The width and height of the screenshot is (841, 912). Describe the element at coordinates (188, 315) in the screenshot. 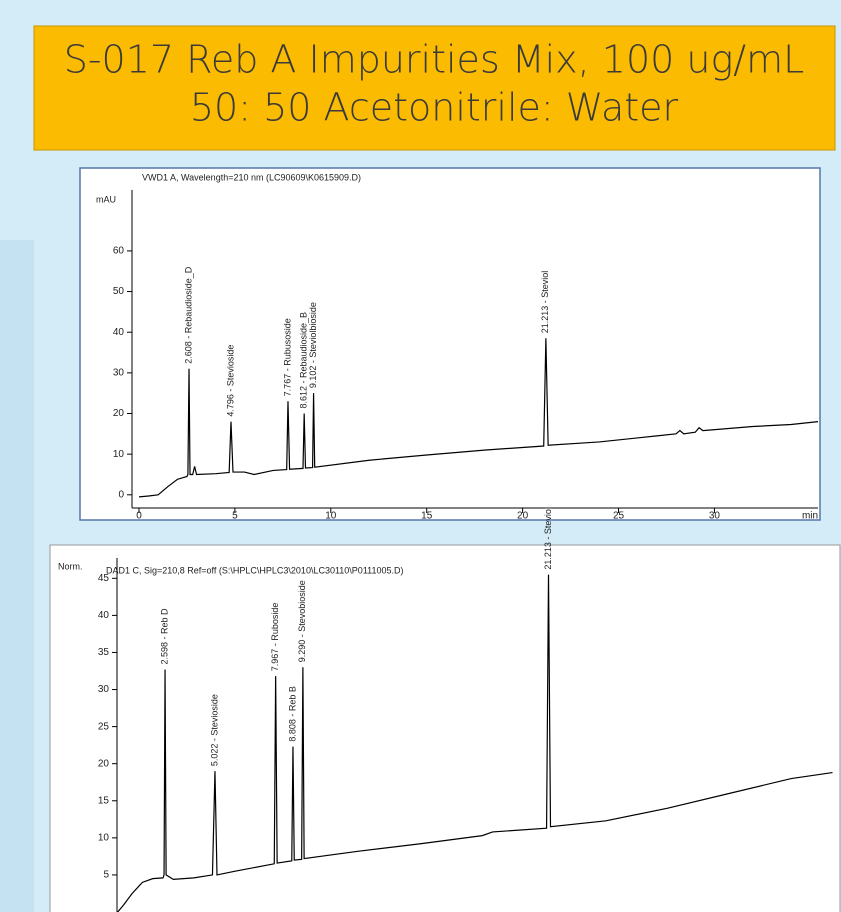

I see `peak-label: 2.608 - Rebaudioside_D` at that location.